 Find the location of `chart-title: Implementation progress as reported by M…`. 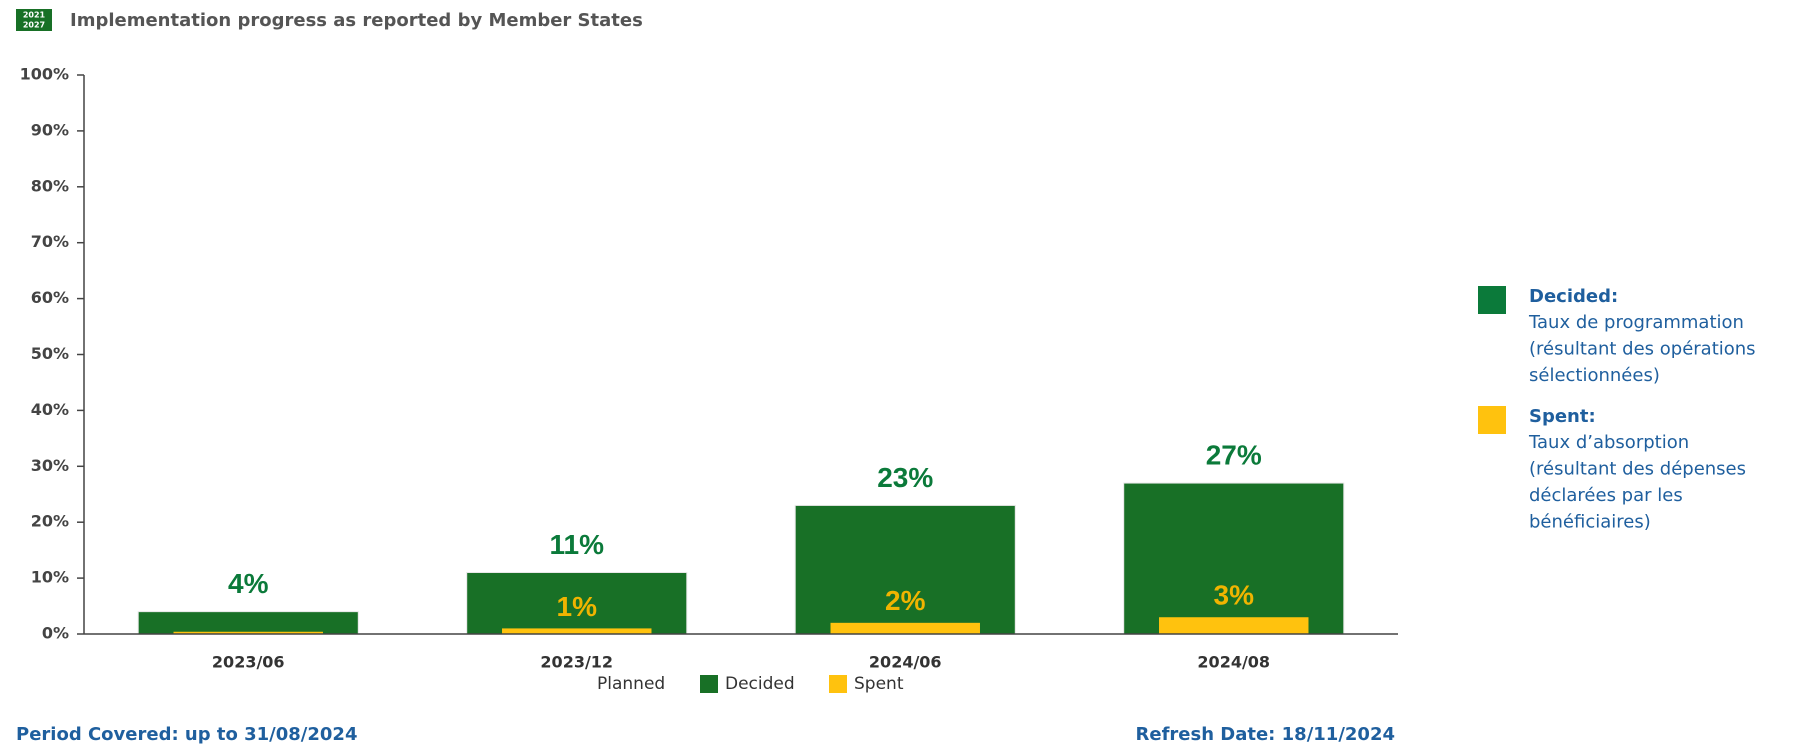

chart-title: Implementation progress as reported by M… is located at coordinates (356, 20).